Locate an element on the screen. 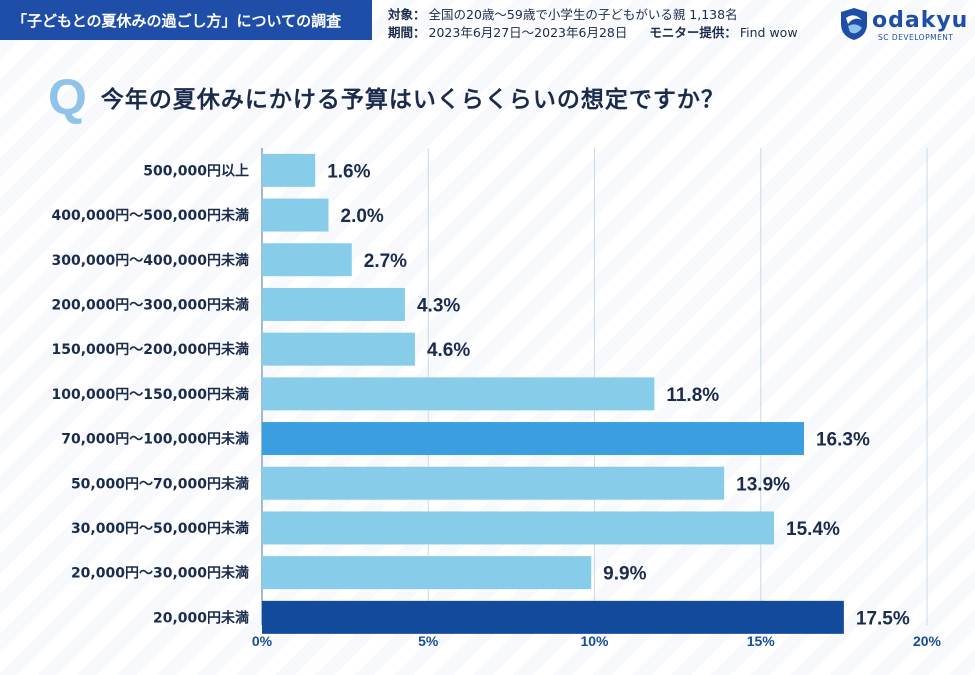 The width and height of the screenshot is (975, 675). target-row: 対象： 全国の20歳～59歳で小学生の子どもがいる親 1,138名 is located at coordinates (593, 15).